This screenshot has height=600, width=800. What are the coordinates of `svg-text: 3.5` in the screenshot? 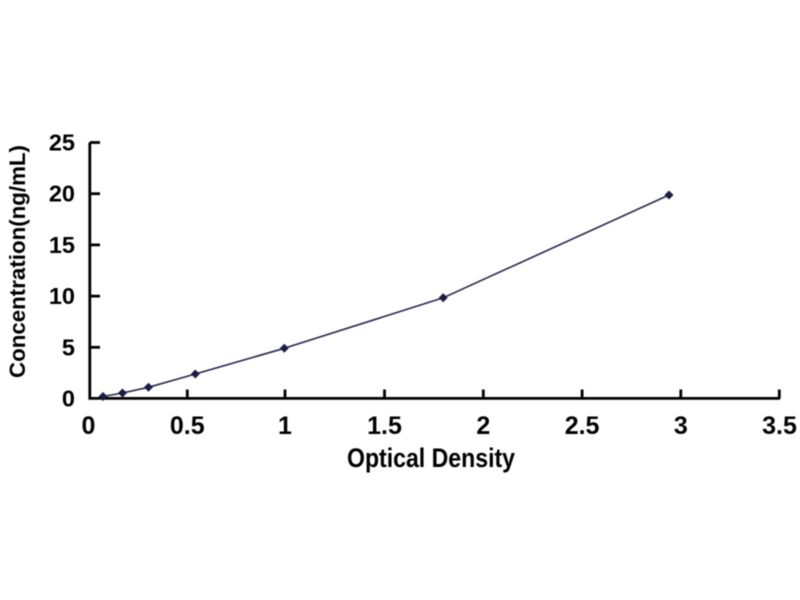 It's located at (779, 426).